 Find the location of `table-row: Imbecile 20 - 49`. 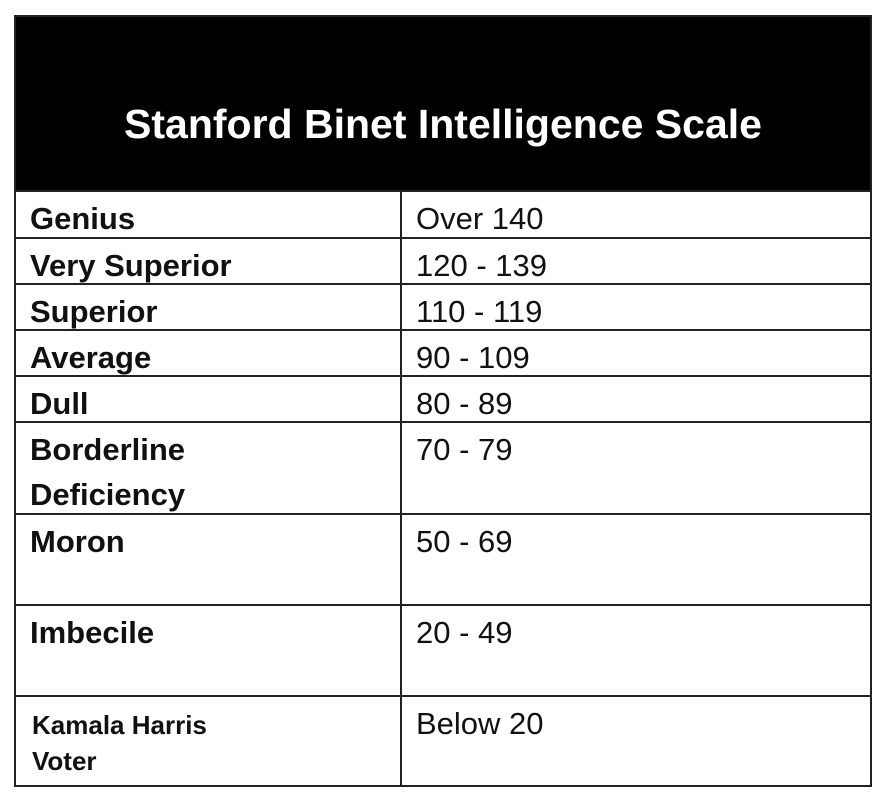

table-row: Imbecile 20 - 49 is located at coordinates (443, 649).